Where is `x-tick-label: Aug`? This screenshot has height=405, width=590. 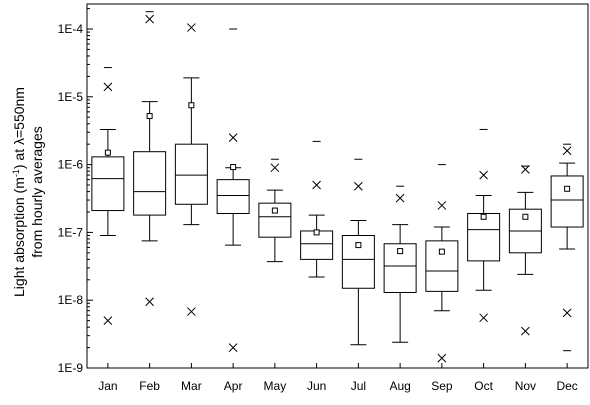
x-tick-label: Aug is located at coordinates (399, 386).